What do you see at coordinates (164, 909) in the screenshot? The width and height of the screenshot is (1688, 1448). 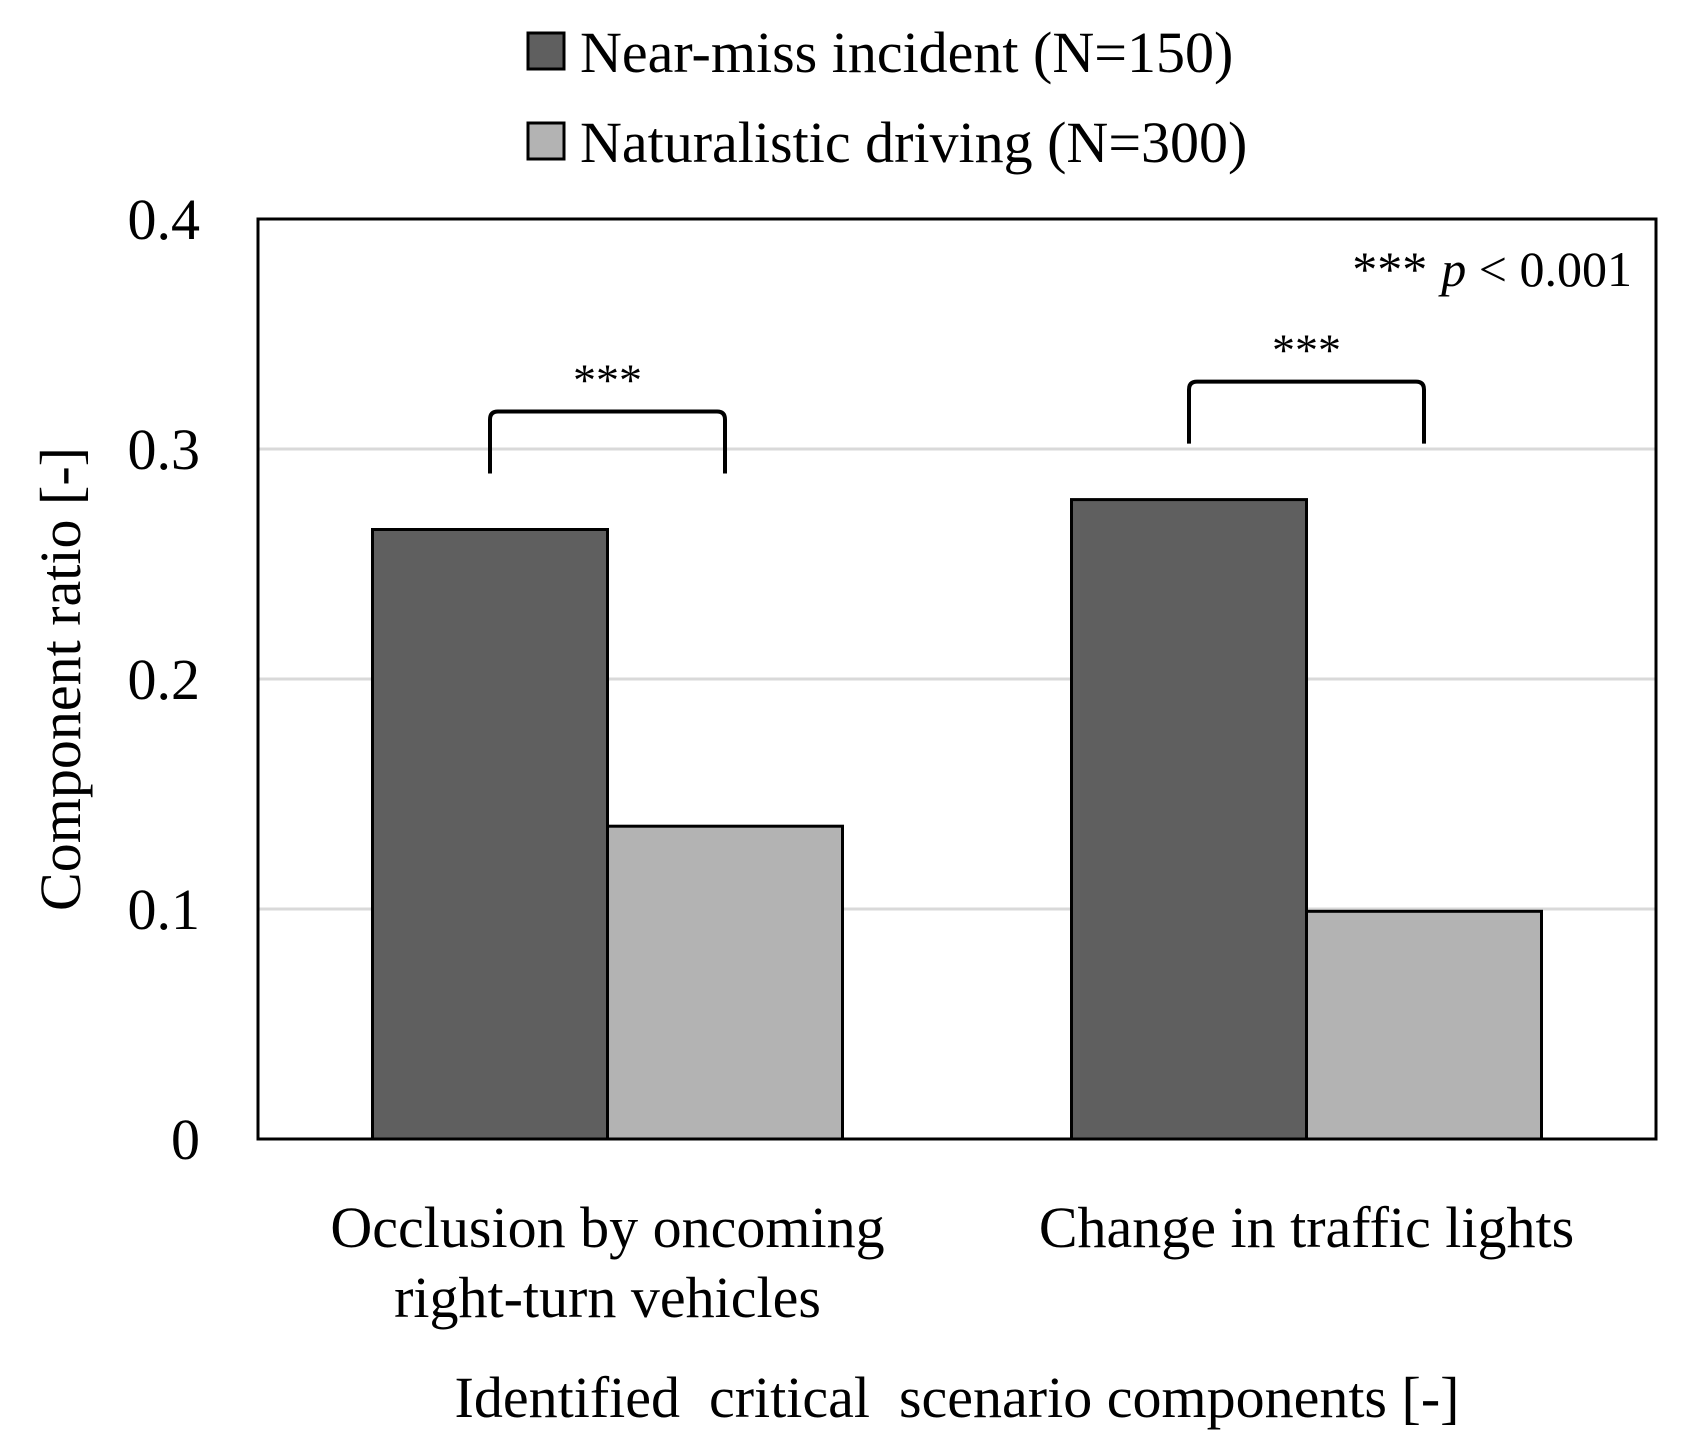 I see `y-tick-label: 0.1` at bounding box center [164, 909].